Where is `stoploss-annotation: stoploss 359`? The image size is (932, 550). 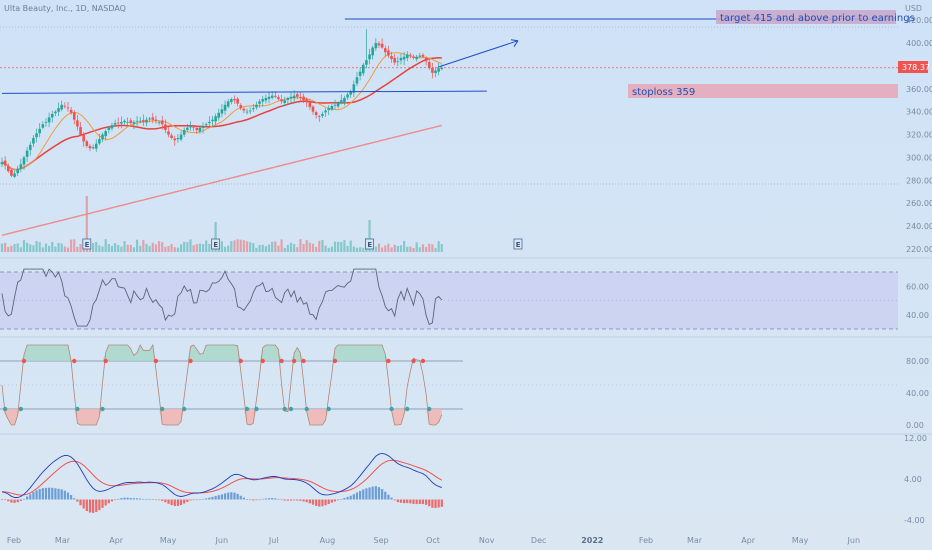 stoploss-annotation: stoploss 359 is located at coordinates (763, 91).